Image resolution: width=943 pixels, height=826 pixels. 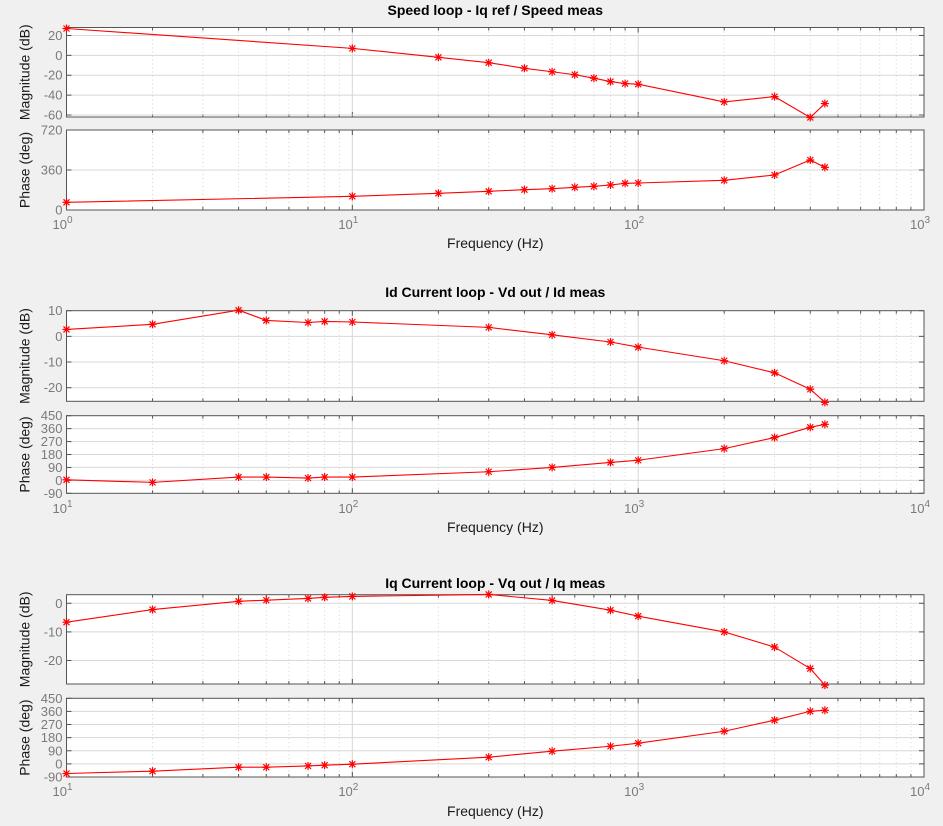 What do you see at coordinates (53, 75) in the screenshot?
I see `y-tick-label: -20` at bounding box center [53, 75].